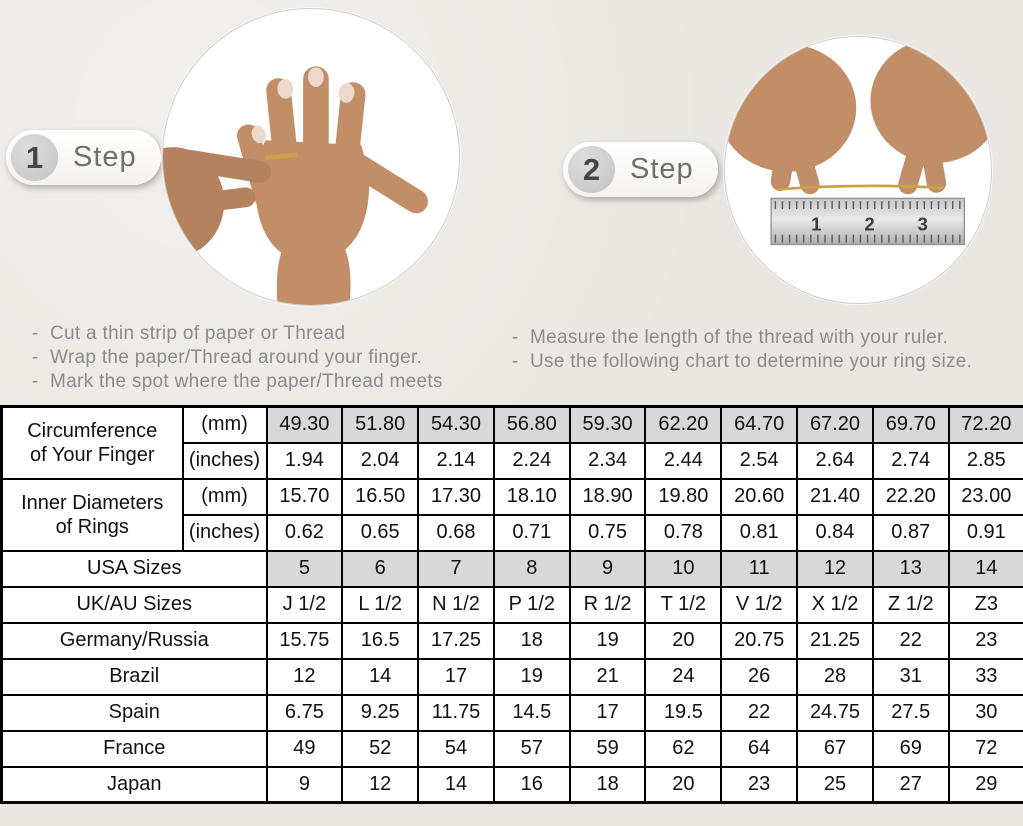  What do you see at coordinates (683, 532) in the screenshot?
I see `table-cell: 0.78` at bounding box center [683, 532].